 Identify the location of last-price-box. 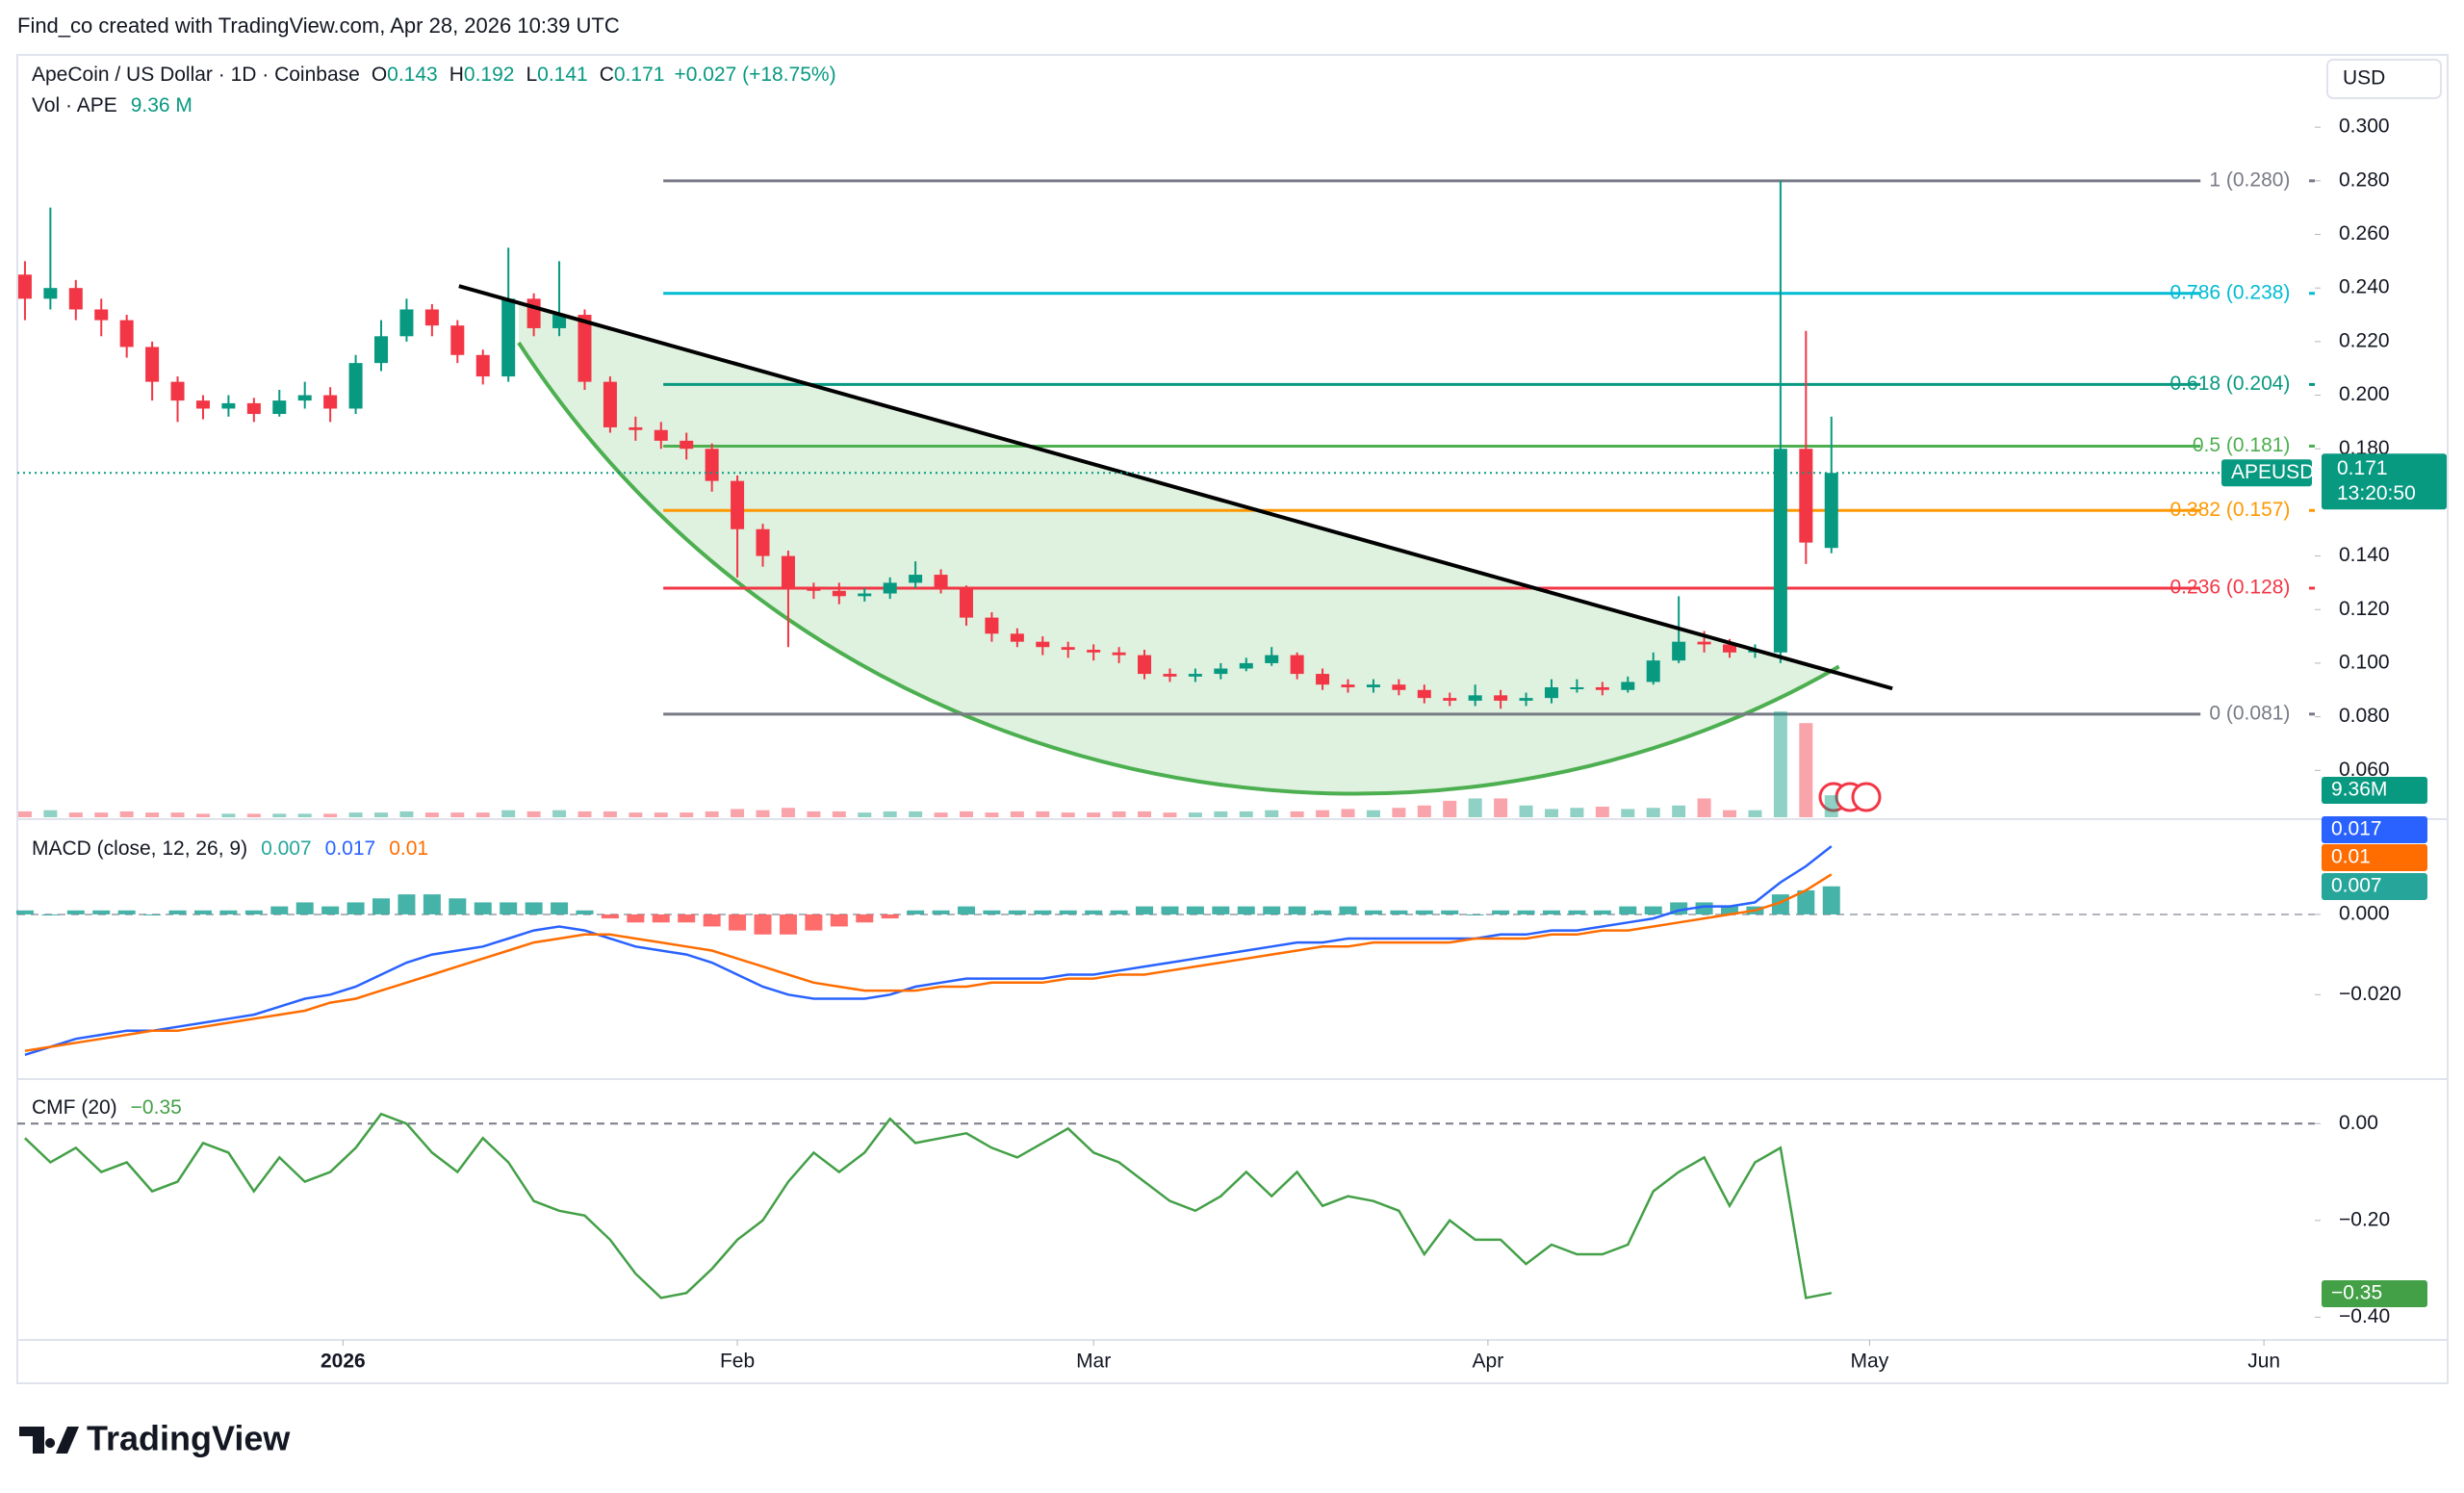
(2384, 481).